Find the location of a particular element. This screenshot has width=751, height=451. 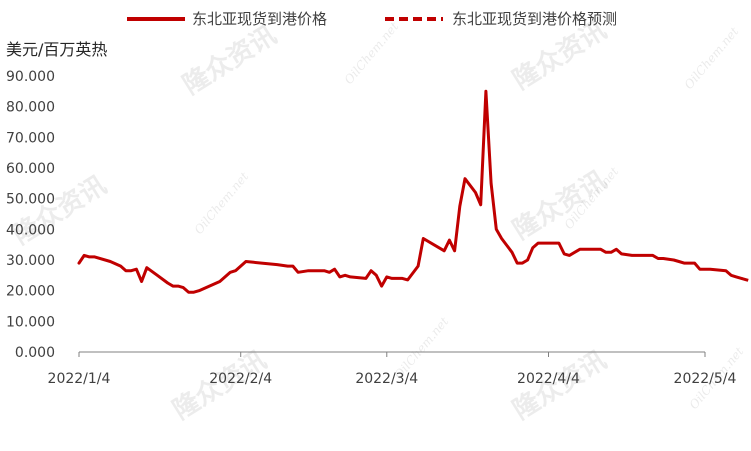

x-tick-label: 2022/3/4 is located at coordinates (386, 379).